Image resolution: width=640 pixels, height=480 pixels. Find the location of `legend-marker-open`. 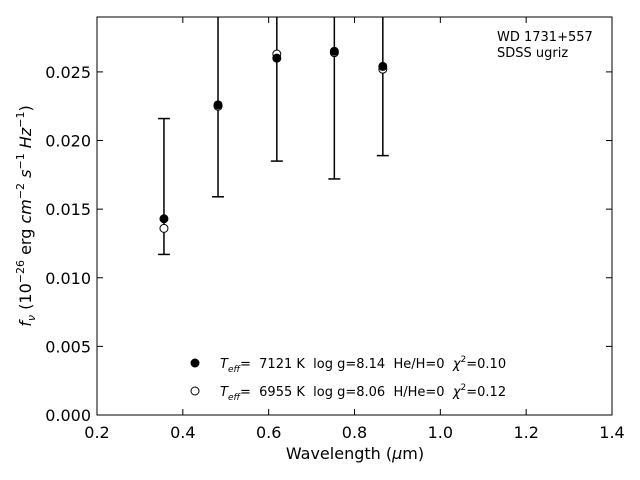

legend-marker-open is located at coordinates (195, 391).